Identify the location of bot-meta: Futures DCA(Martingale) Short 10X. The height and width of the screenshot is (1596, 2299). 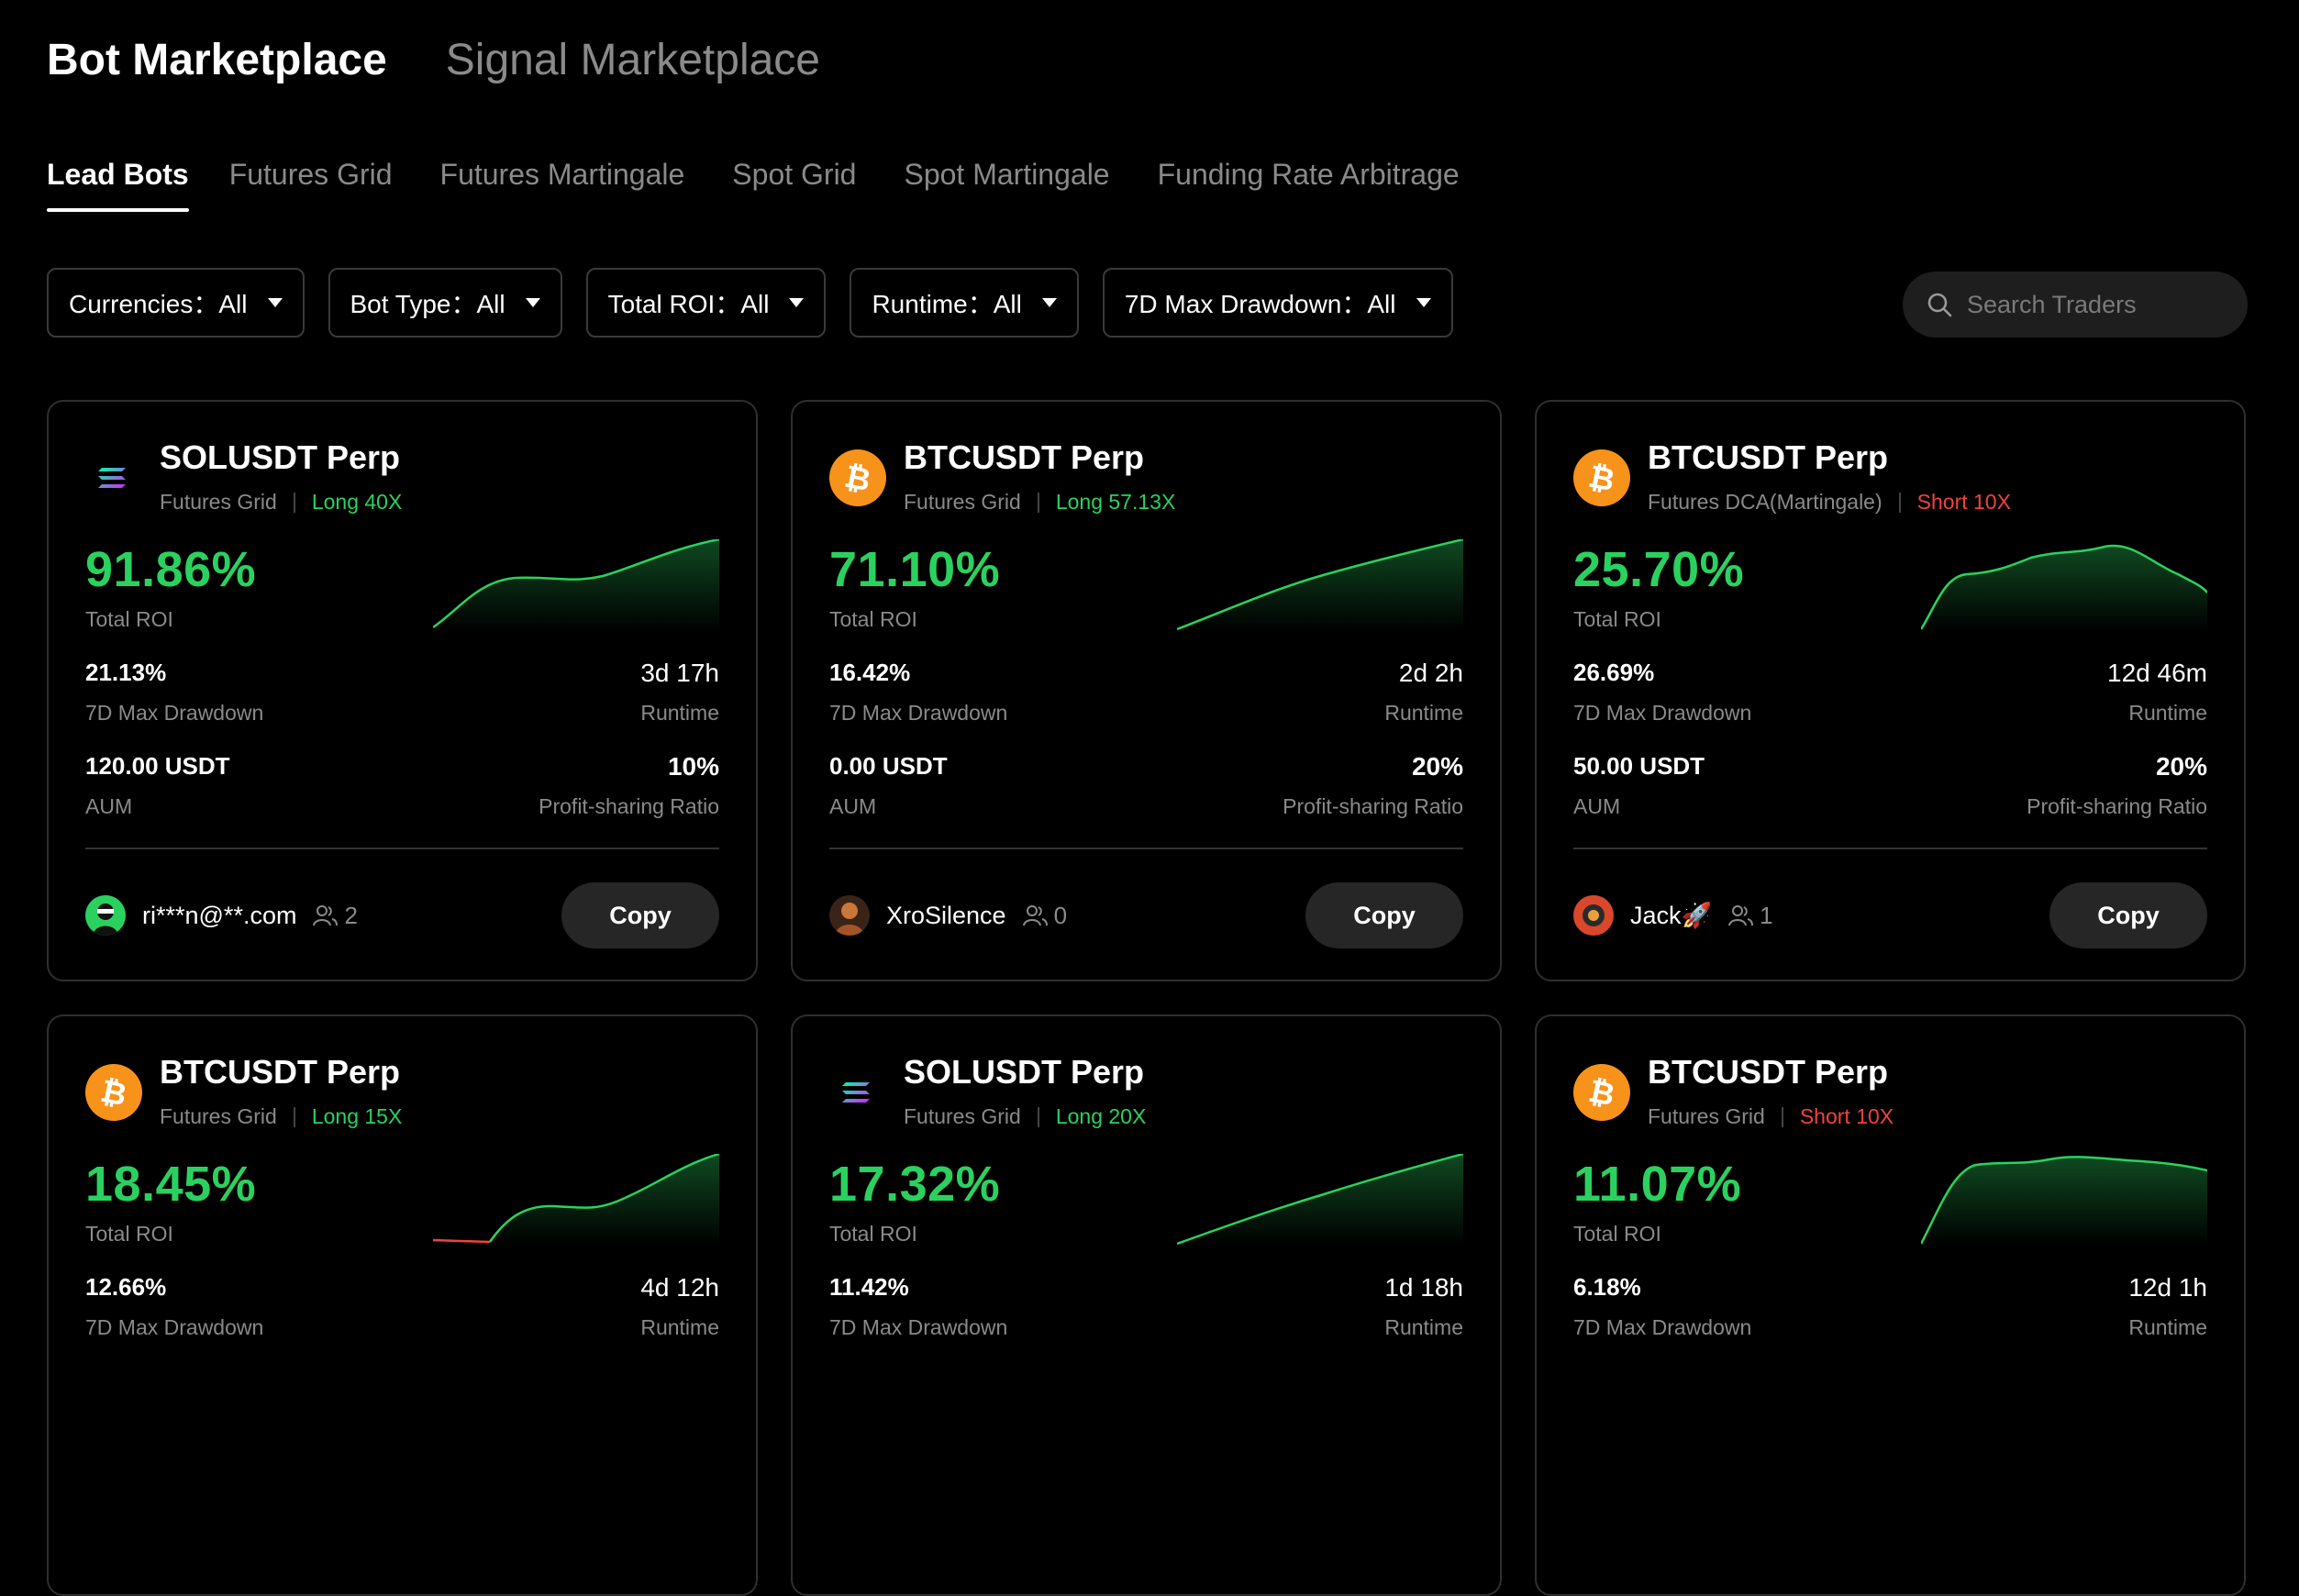
(1830, 502).